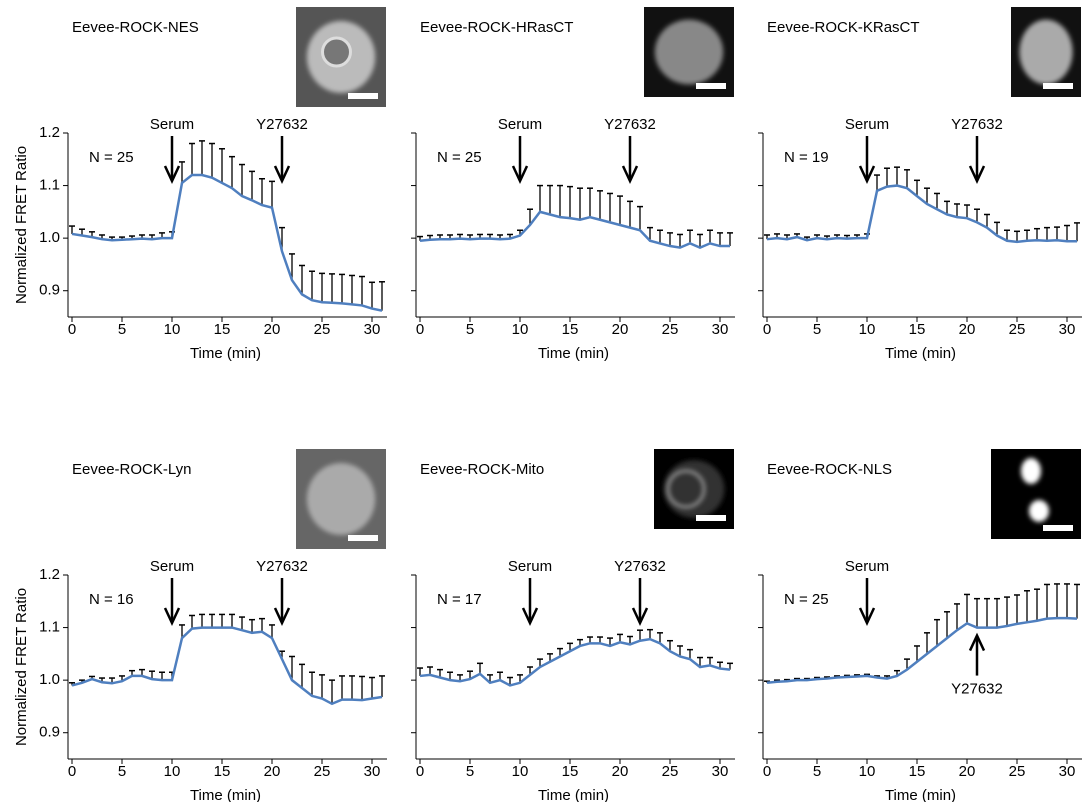 This screenshot has height=802, width=1086. What do you see at coordinates (843, 27) in the screenshot?
I see `panel-title: Eevee-ROCK-KRasCT` at bounding box center [843, 27].